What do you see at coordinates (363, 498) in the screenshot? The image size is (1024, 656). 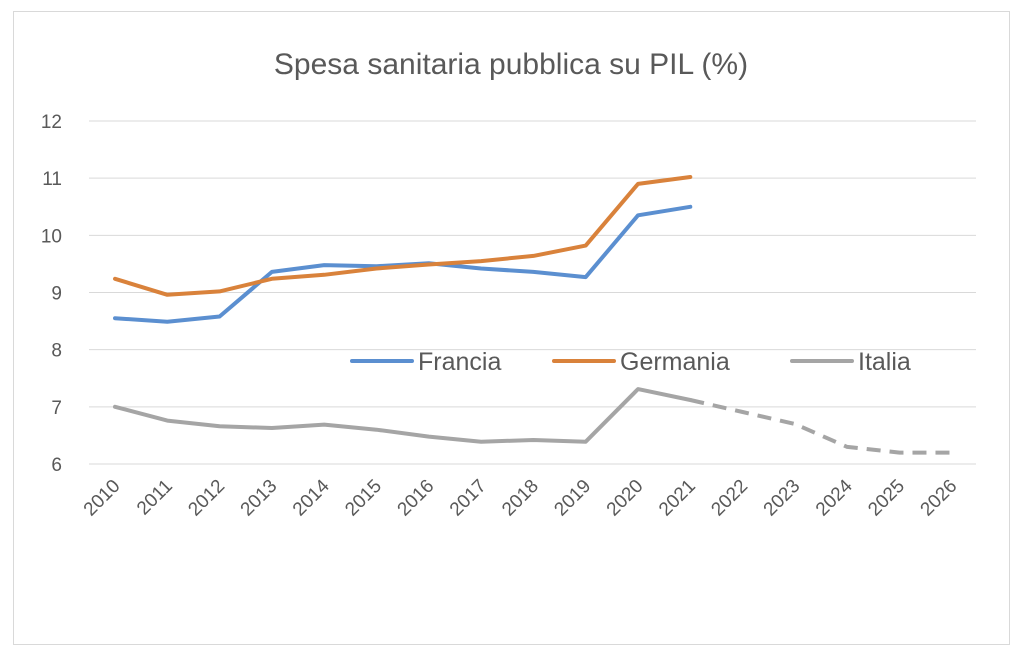 I see `x-tick-label: 2015` at bounding box center [363, 498].